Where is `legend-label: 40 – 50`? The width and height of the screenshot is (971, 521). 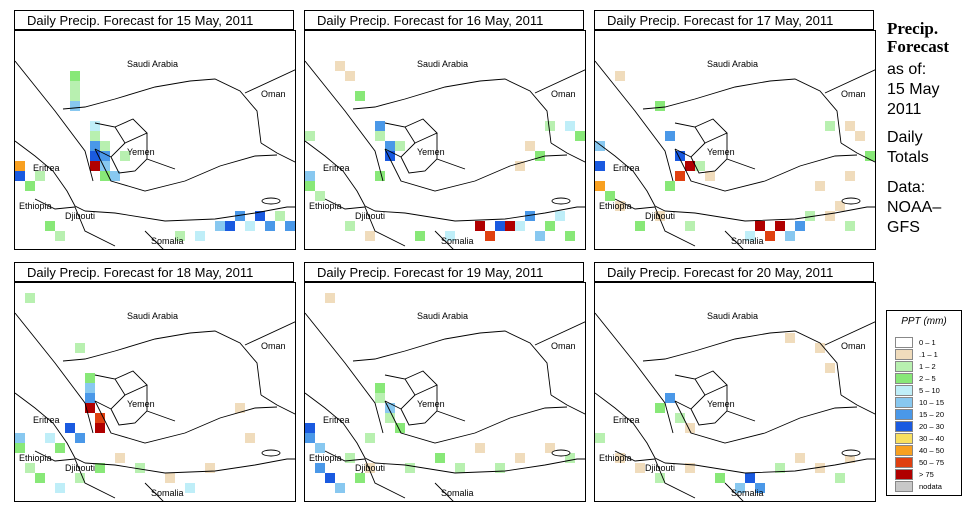
legend-label: 40 – 50 is located at coordinates (932, 450).